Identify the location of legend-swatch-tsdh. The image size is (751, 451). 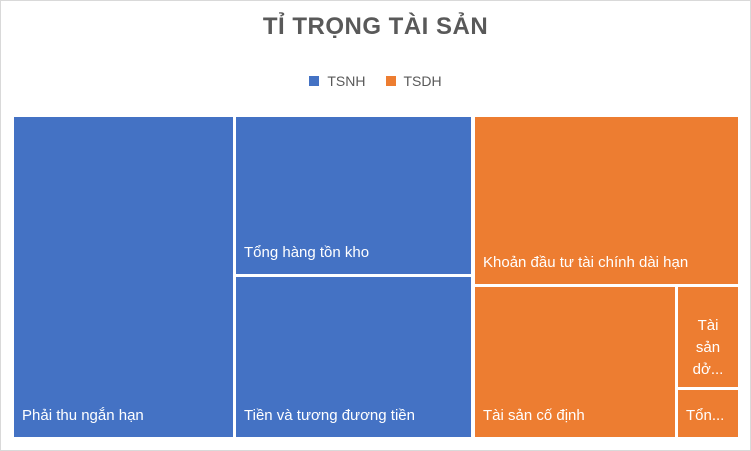
(390, 81).